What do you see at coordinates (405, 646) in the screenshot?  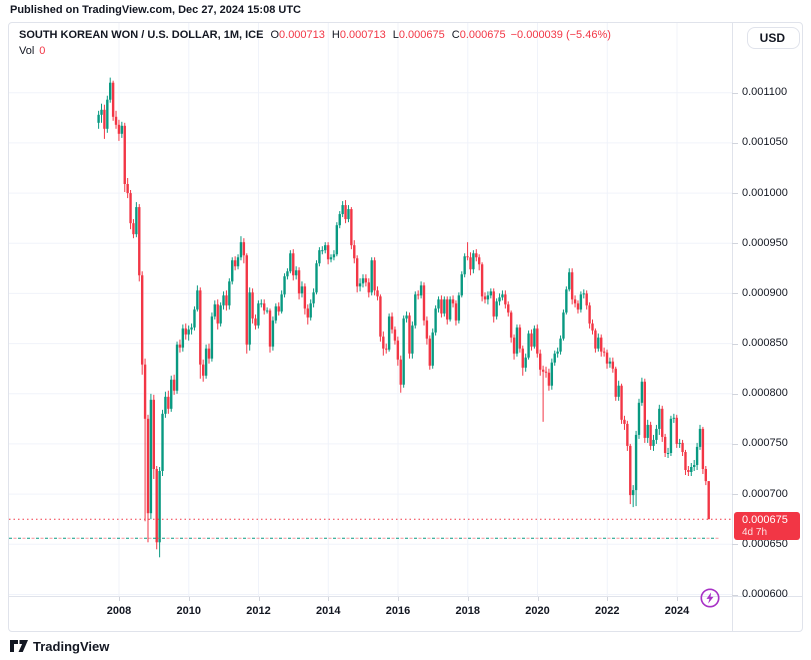 I see `footer-bar: TradingView` at bounding box center [405, 646].